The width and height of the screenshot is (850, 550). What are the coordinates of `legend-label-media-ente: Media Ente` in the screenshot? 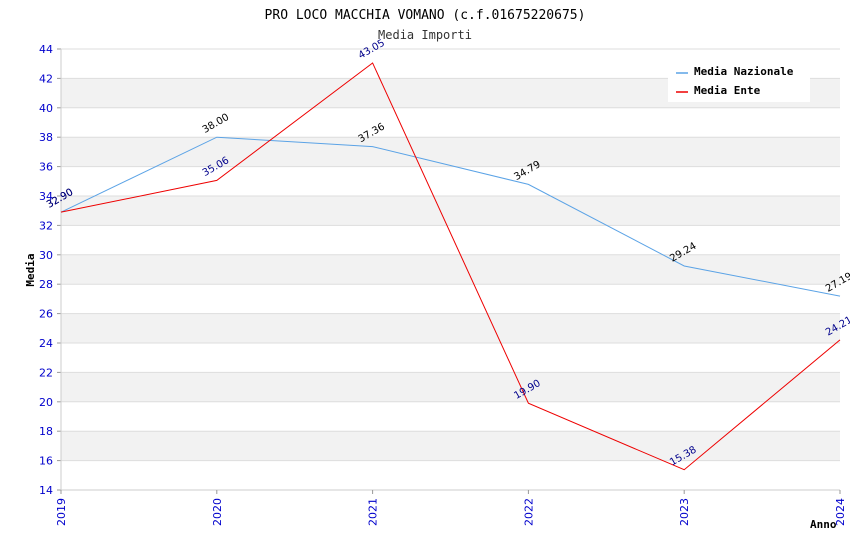 It's located at (727, 90).